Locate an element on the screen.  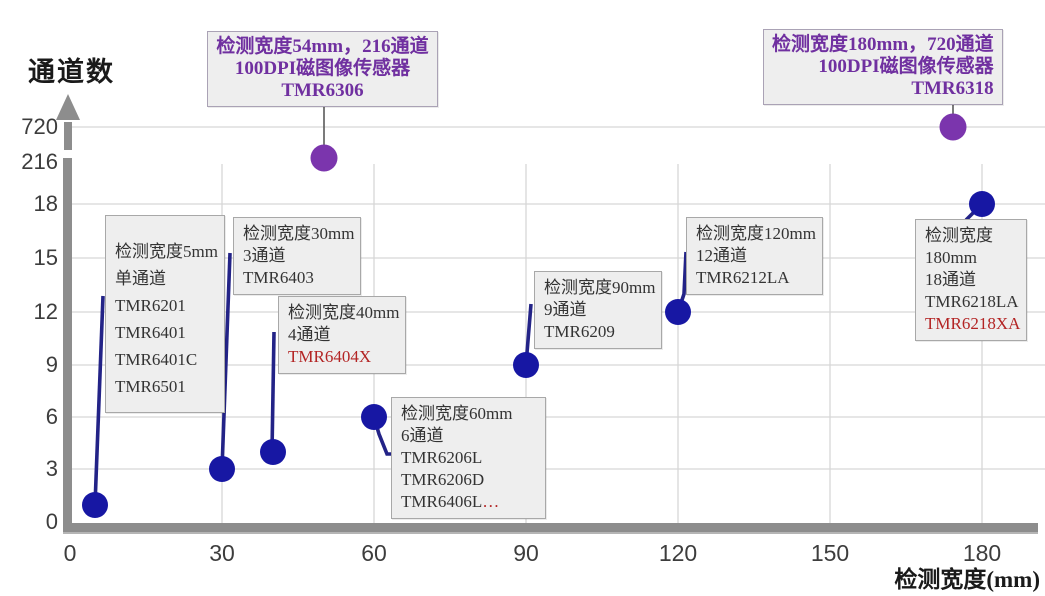
highlighted-model-text: TMR6218XA is located at coordinates (973, 323).